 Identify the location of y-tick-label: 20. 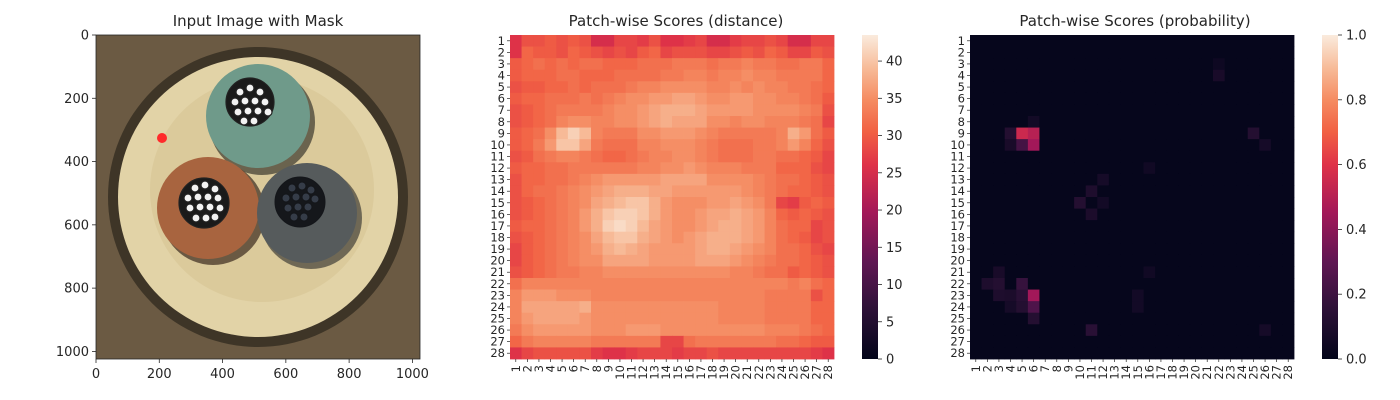
(497, 261).